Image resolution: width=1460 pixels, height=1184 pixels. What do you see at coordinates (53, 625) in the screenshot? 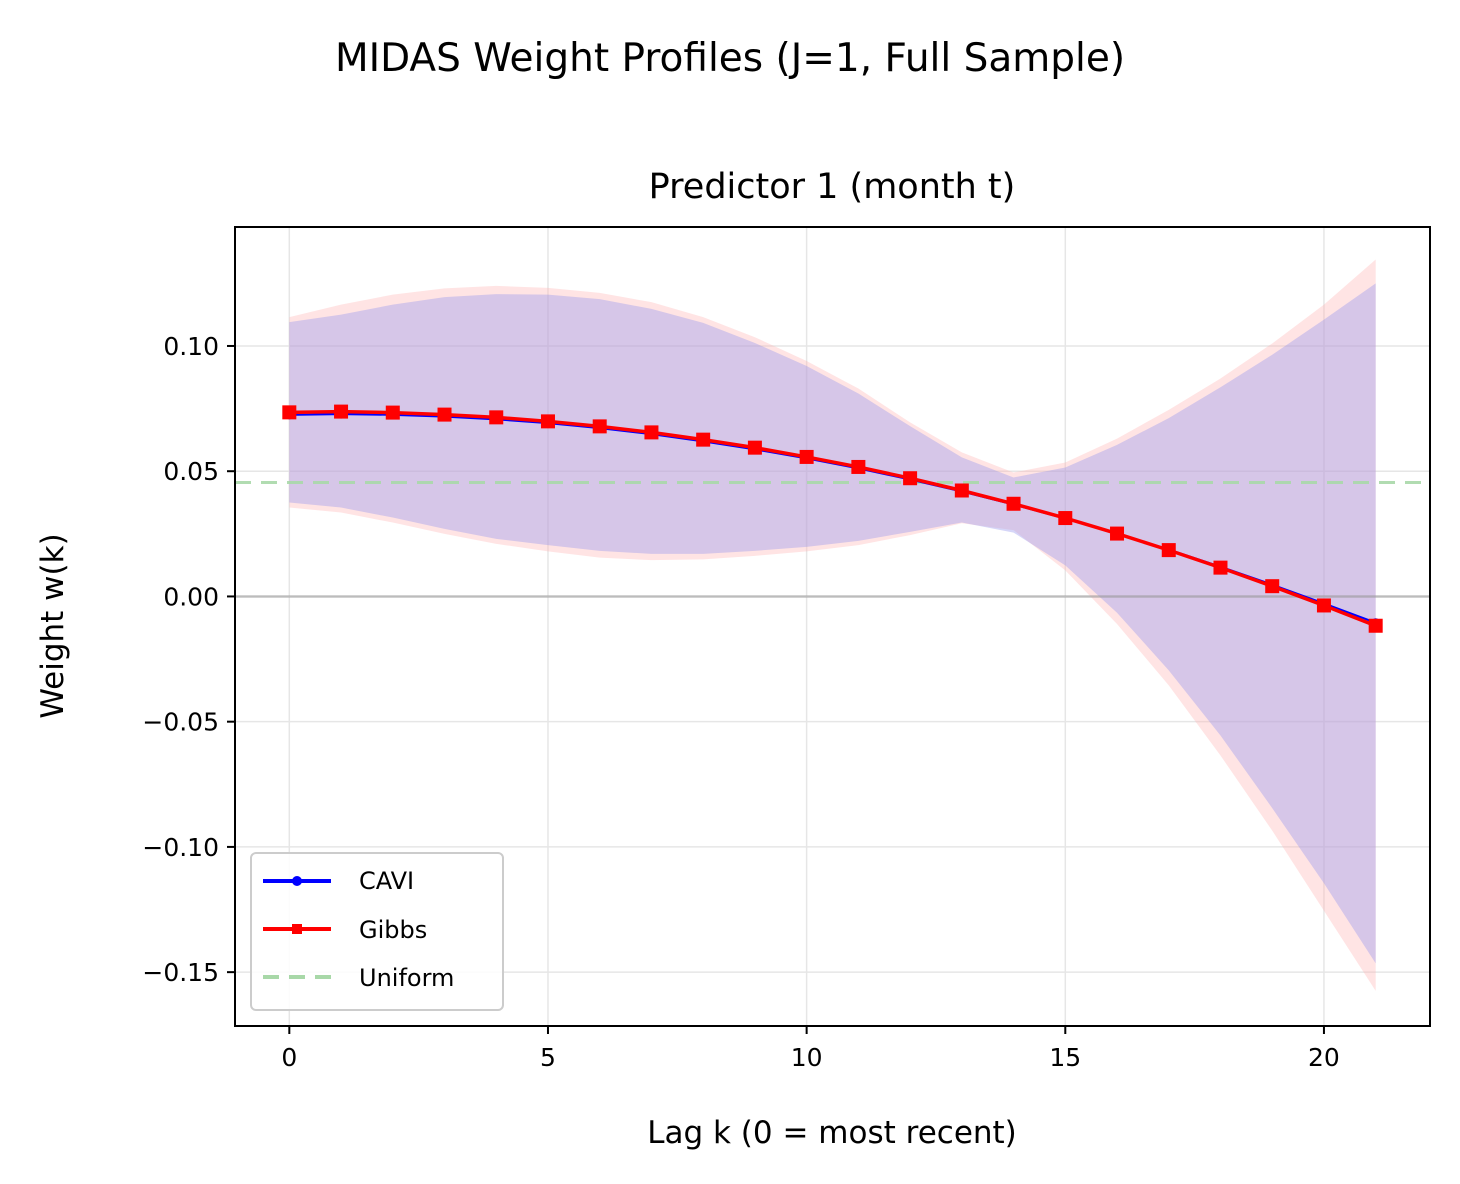
I see `y-axis-label: Weight w(k)` at bounding box center [53, 625].